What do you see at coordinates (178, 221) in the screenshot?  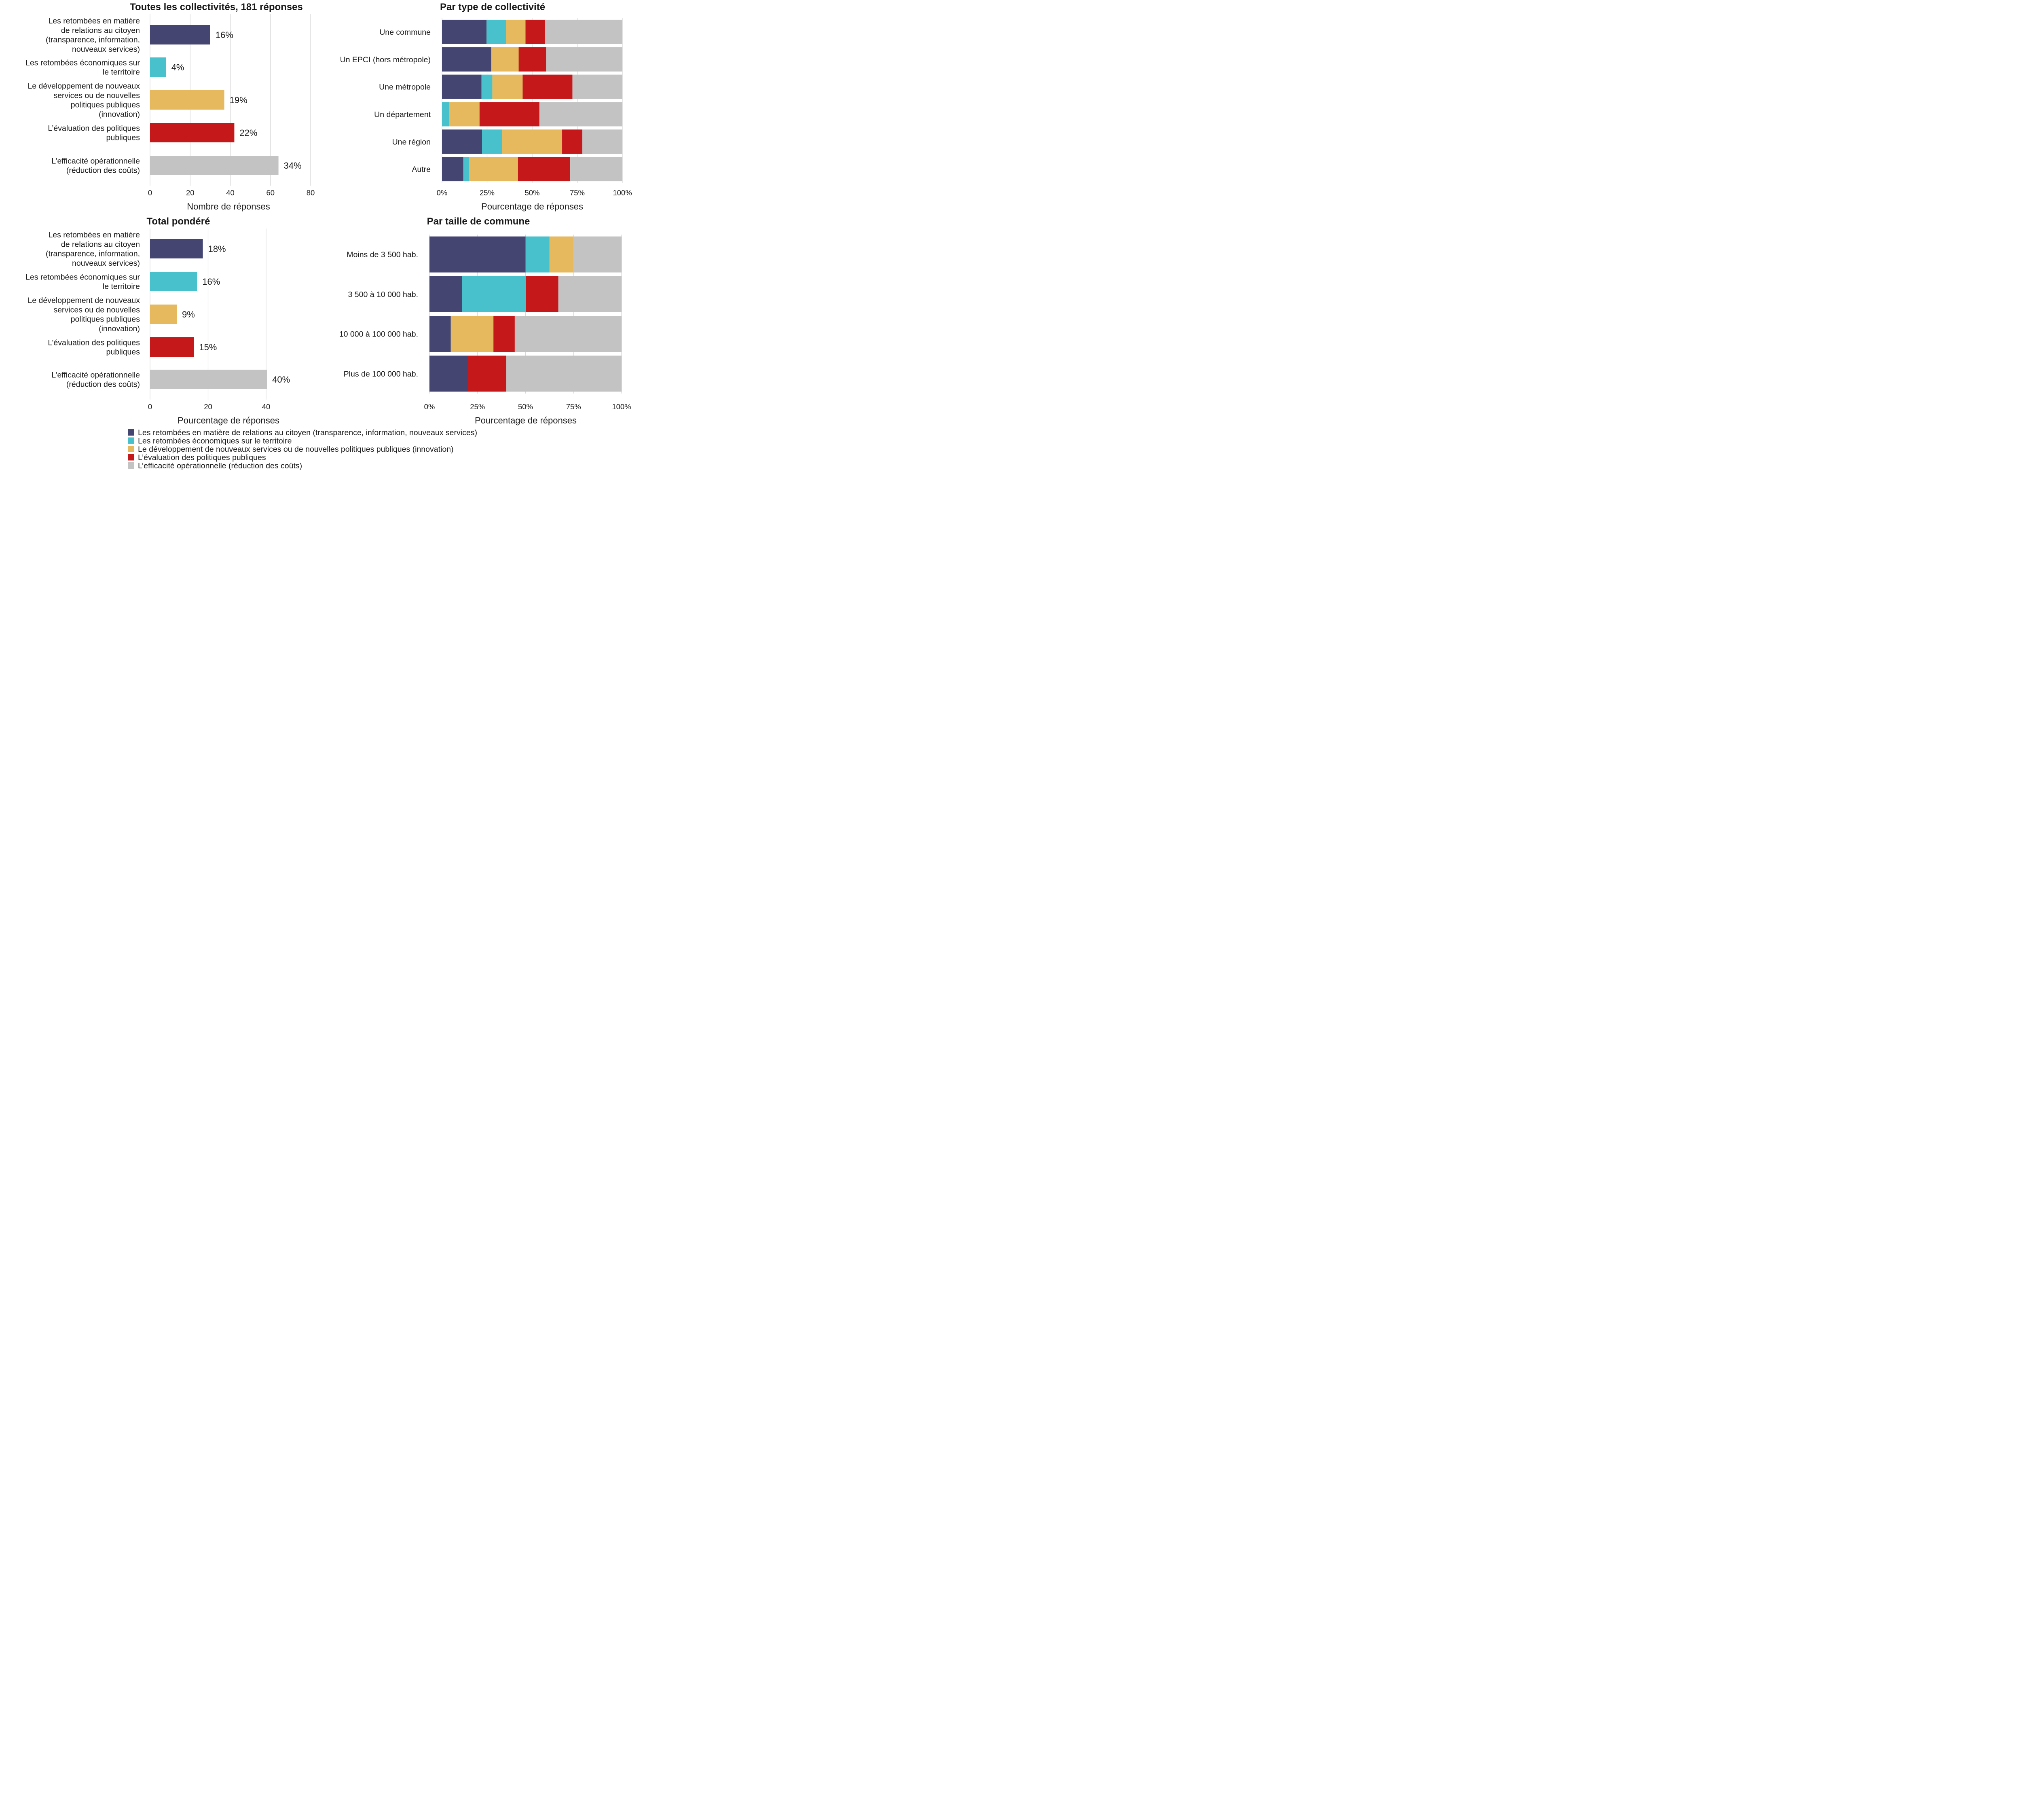 I see `chart-title: Total pondéré` at bounding box center [178, 221].